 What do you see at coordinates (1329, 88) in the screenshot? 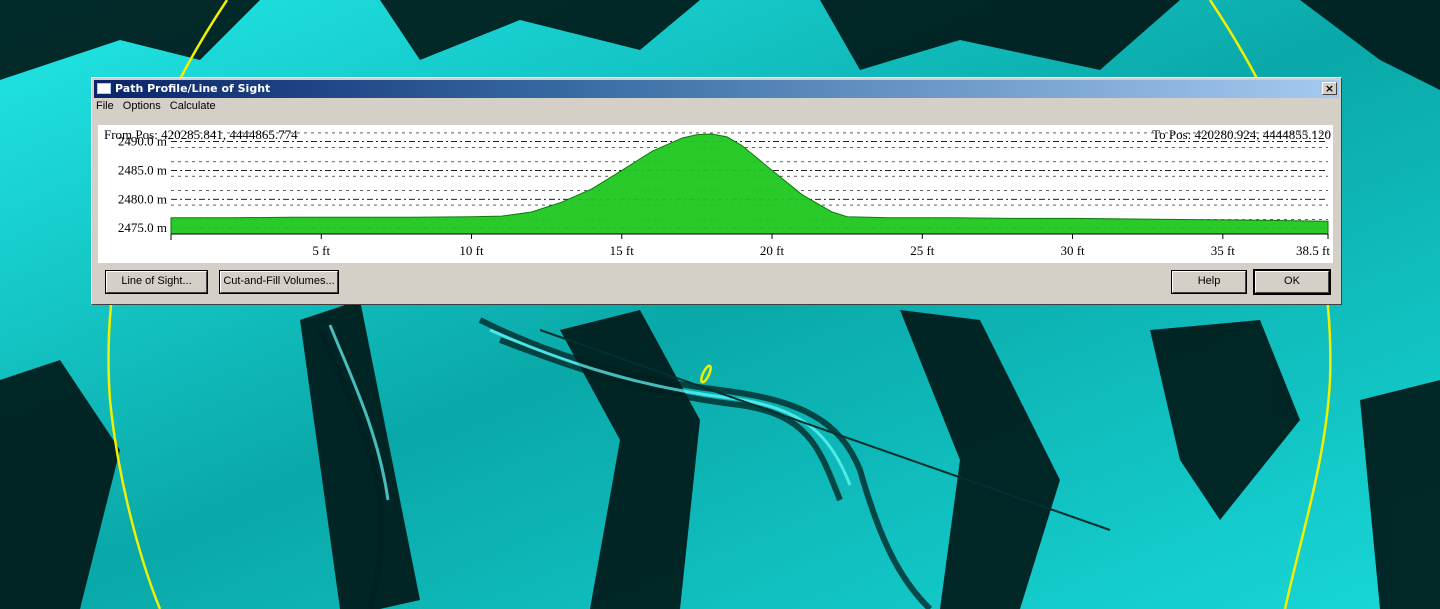
I see `close-button: ×` at bounding box center [1329, 88].